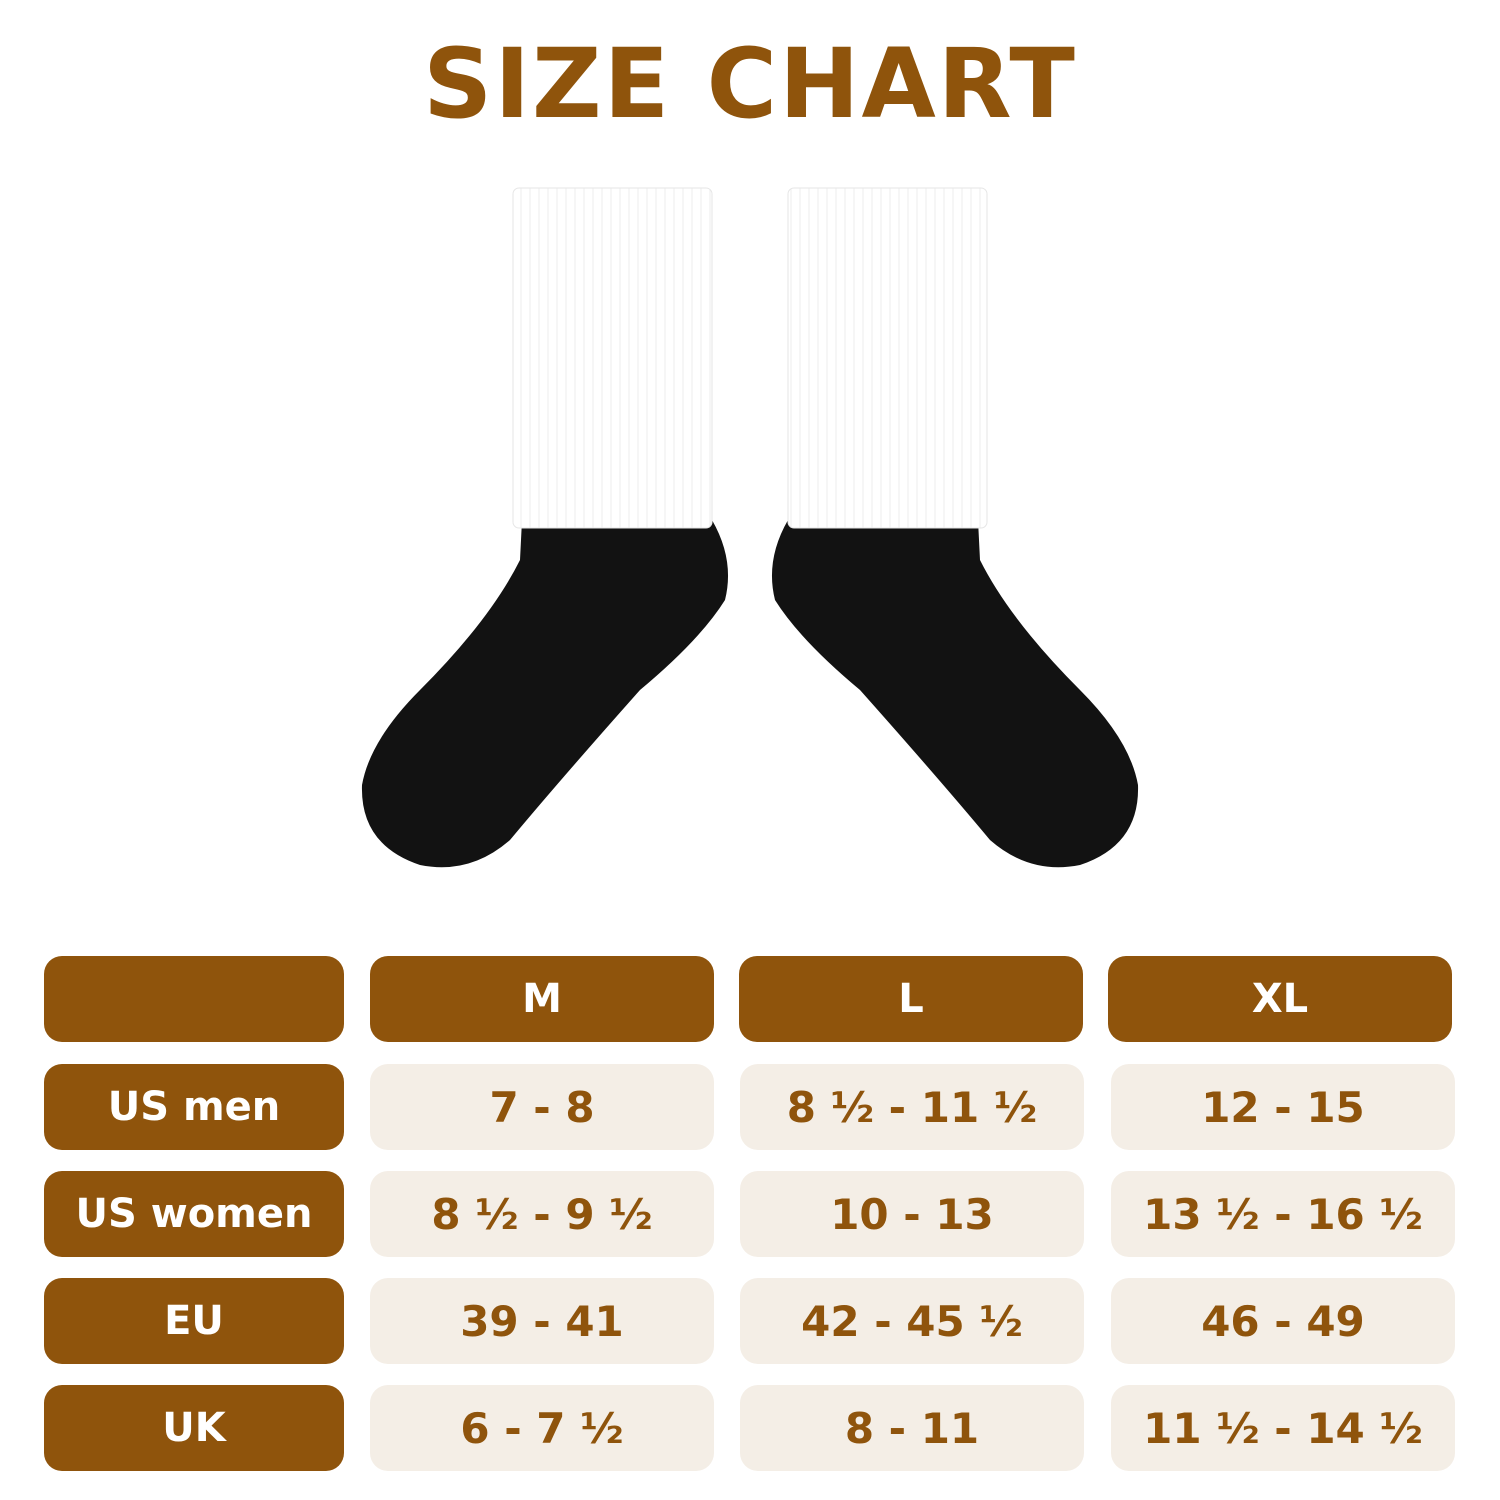 This screenshot has width=1500, height=1500. I want to click on right-sock, so click(955, 527).